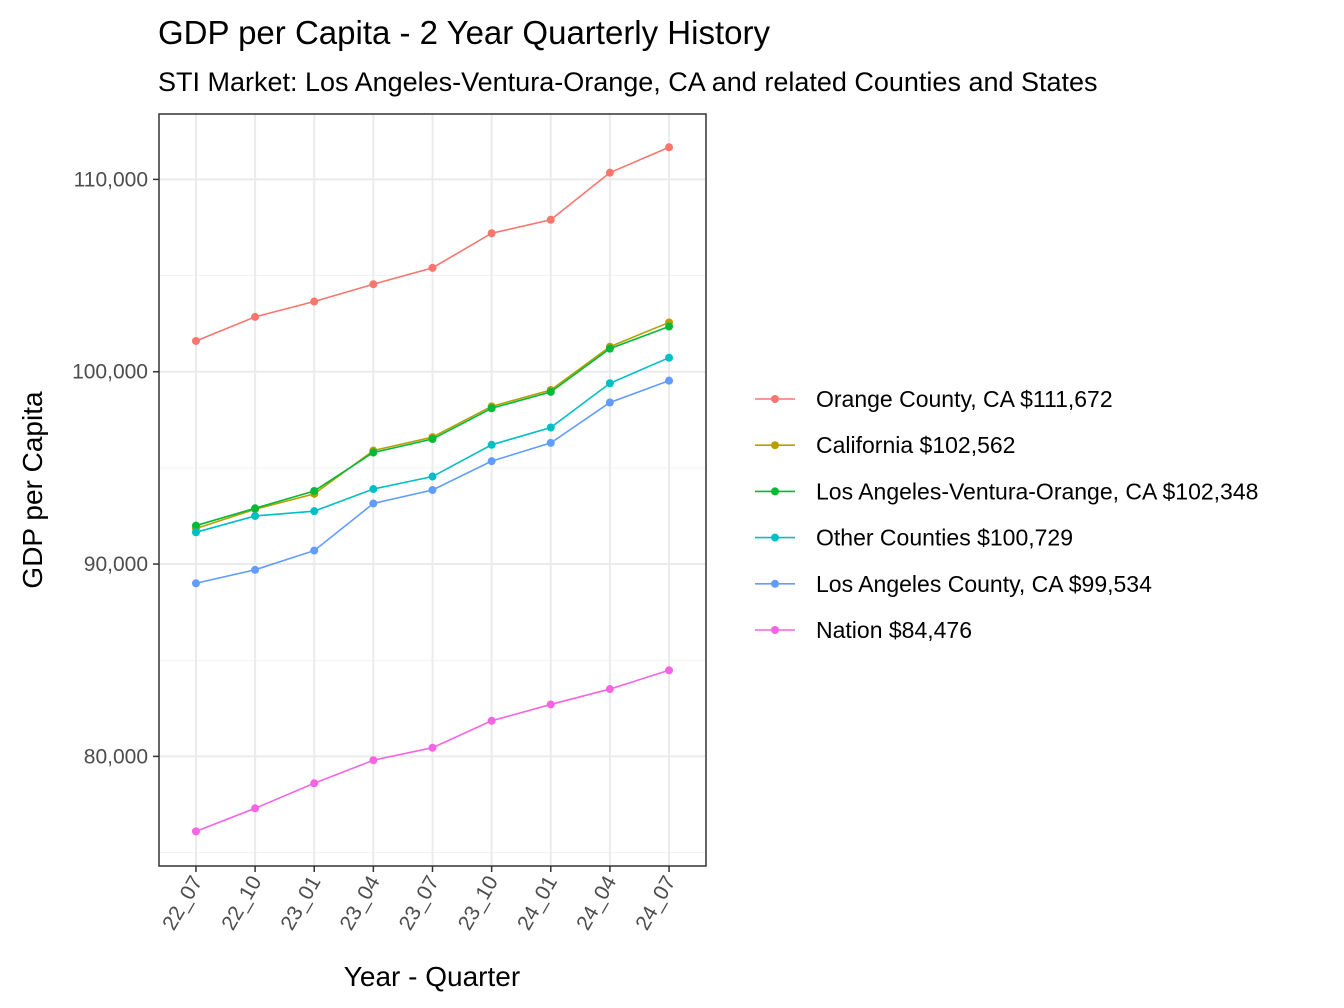  Describe the element at coordinates (984, 584) in the screenshot. I see `legend-label: Los Angeles County, CA $99,534` at that location.